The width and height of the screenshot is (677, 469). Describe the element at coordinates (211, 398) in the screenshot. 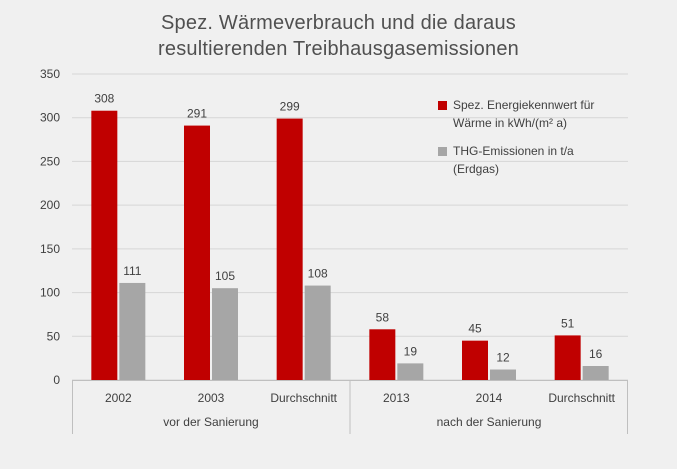

I see `x-tick-label: 2003` at that location.